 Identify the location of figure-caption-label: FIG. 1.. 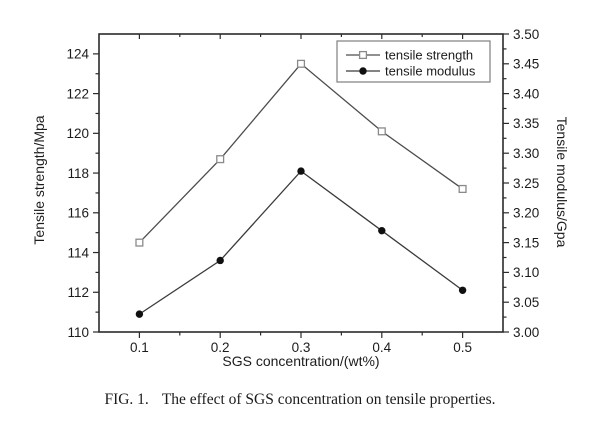
(126, 399).